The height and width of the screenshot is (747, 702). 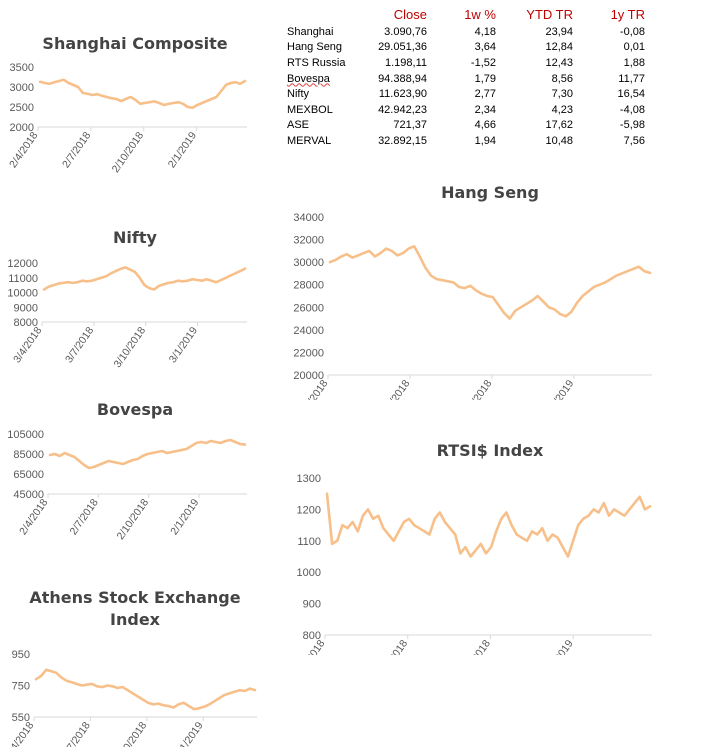 I want to click on y-tick-label: 12000, so click(x=22, y=264).